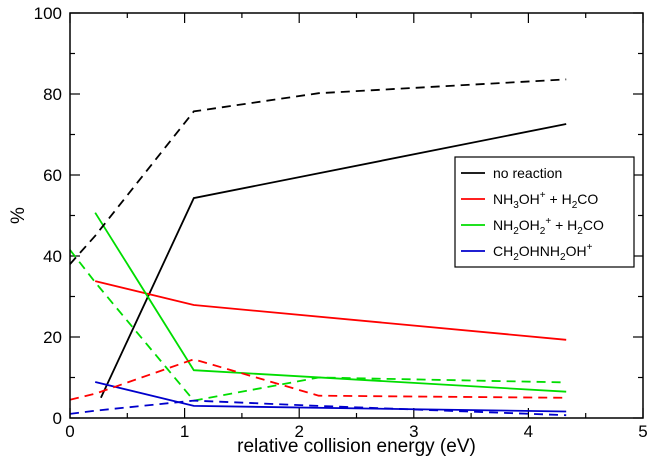 Image resolution: width=654 pixels, height=460 pixels. Describe the element at coordinates (18, 215) in the screenshot. I see `y-axis-label: %` at that location.